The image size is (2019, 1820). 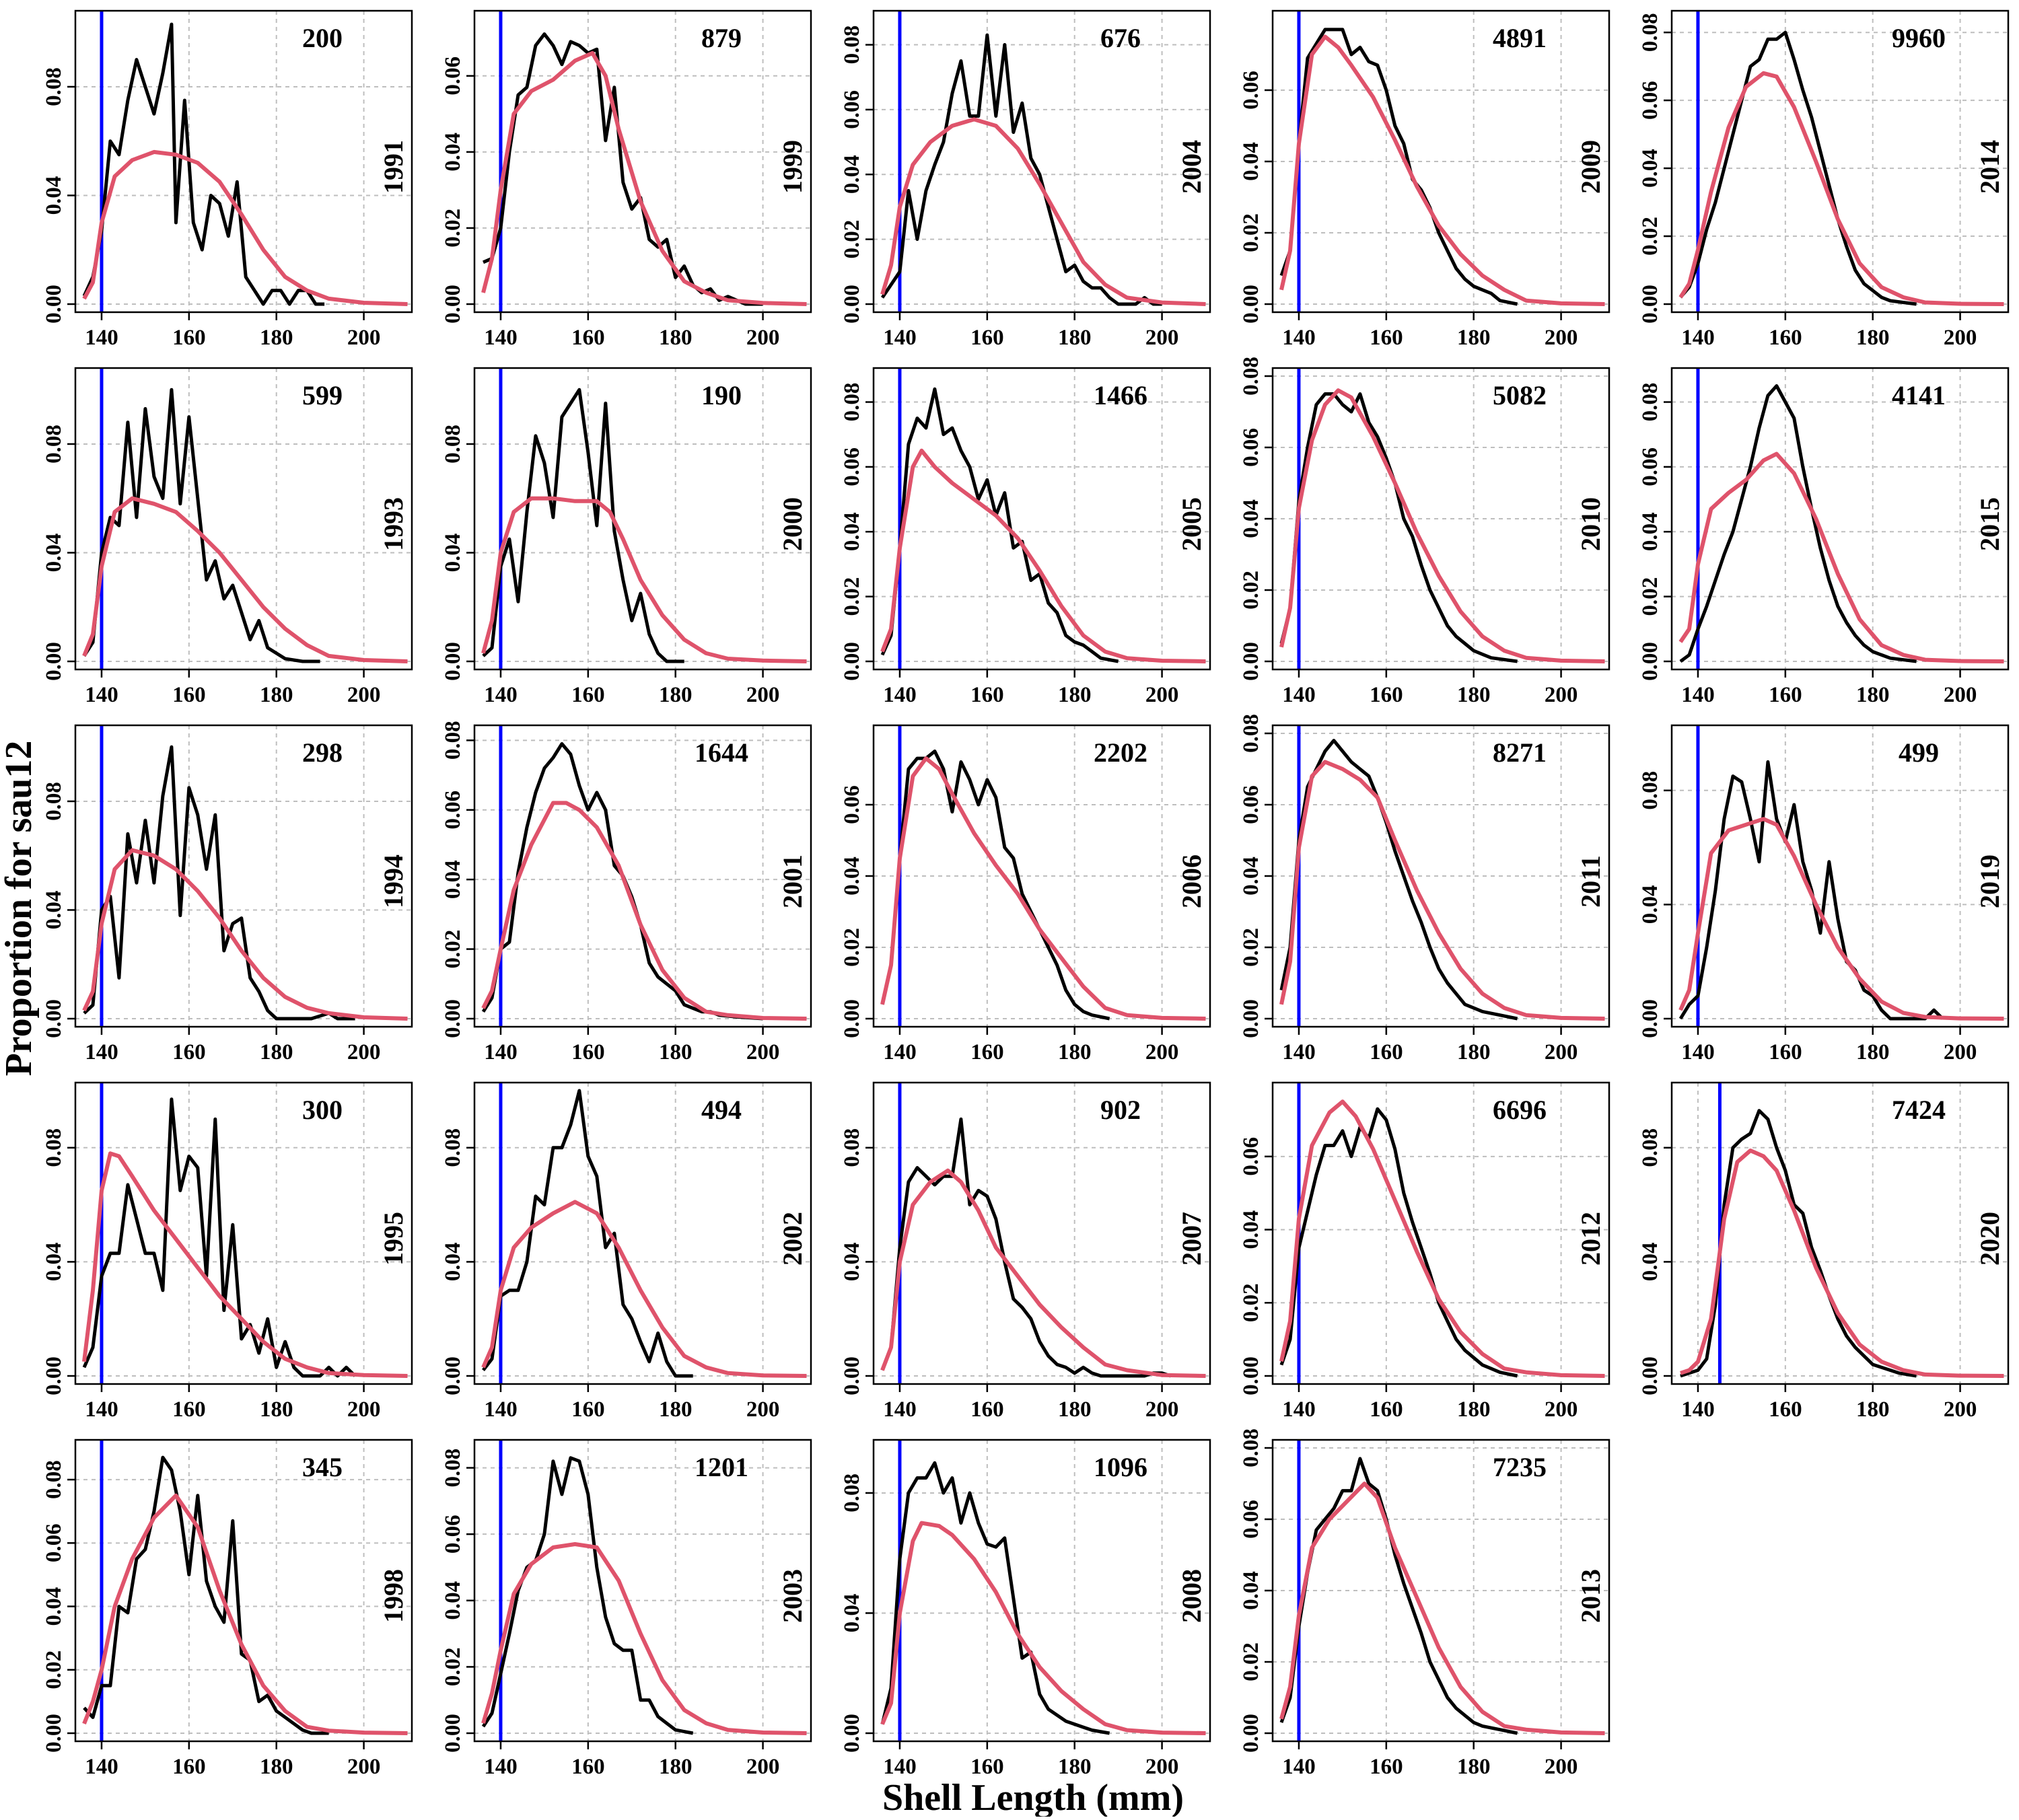 What do you see at coordinates (228, 179) in the screenshot?
I see `panel-1991: 140 160 180 200 0.00 0.04 0.08 200 1991` at bounding box center [228, 179].